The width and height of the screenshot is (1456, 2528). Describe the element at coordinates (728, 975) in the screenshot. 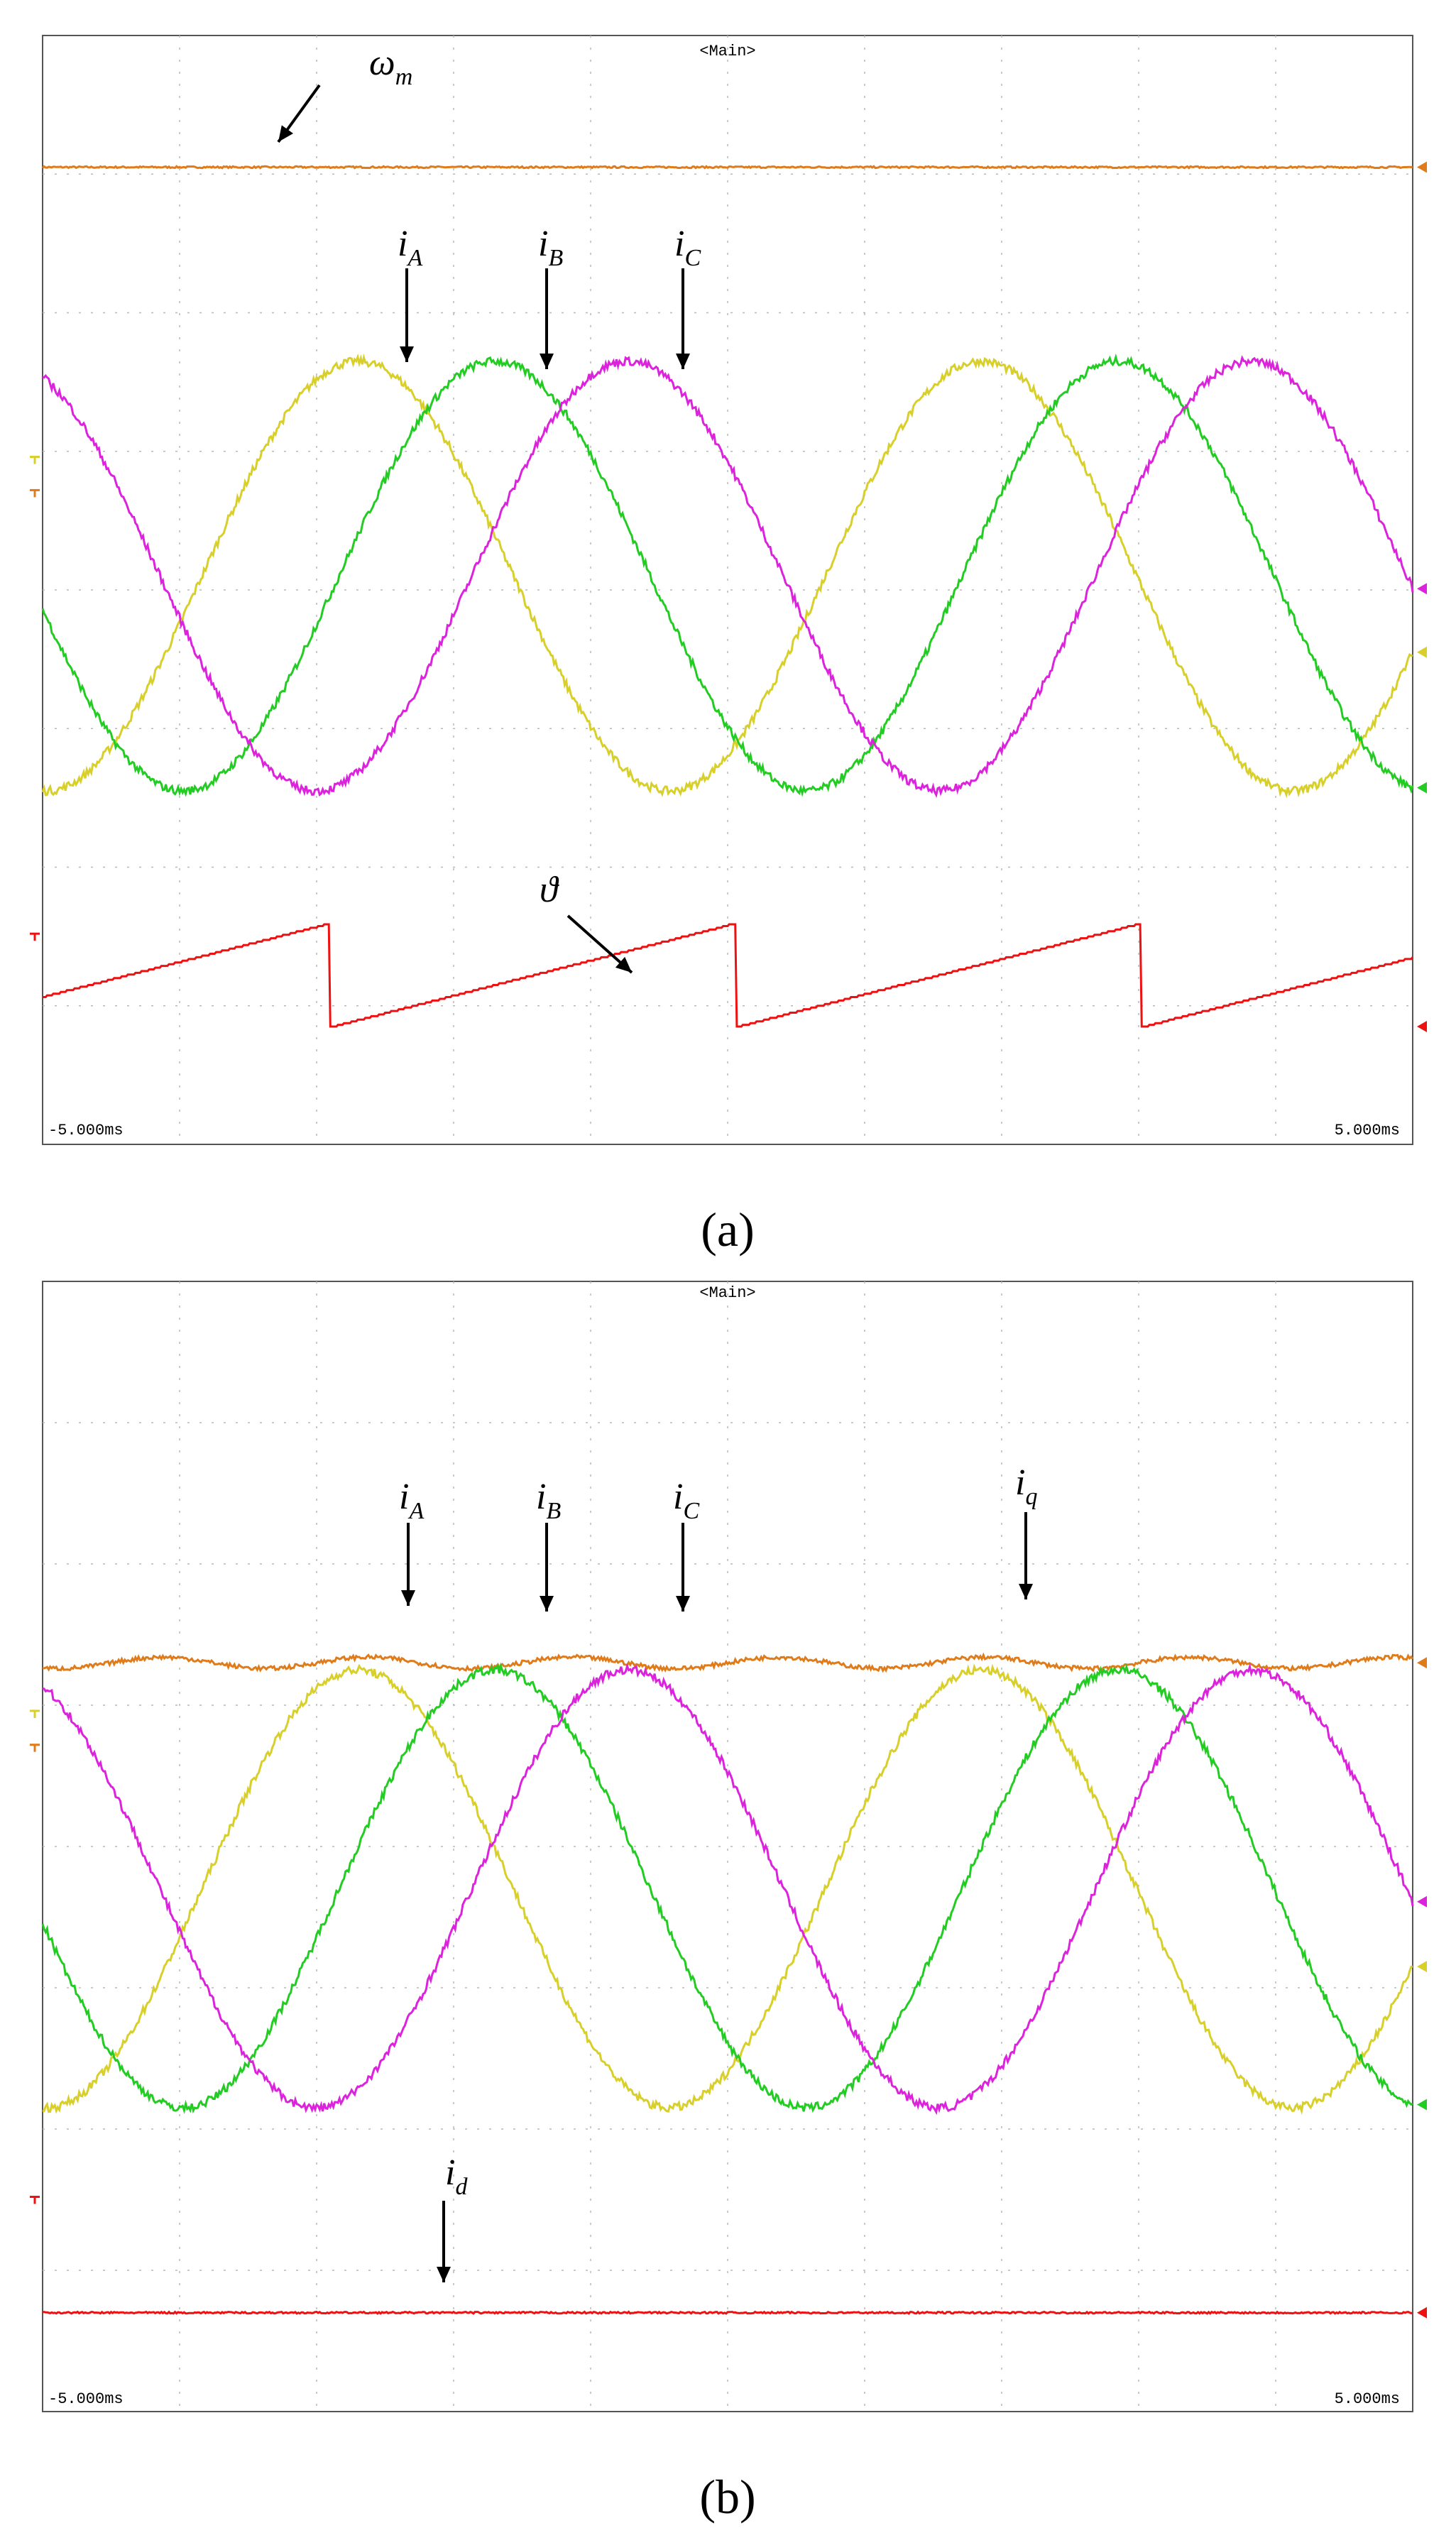

I see `trace-theta` at that location.